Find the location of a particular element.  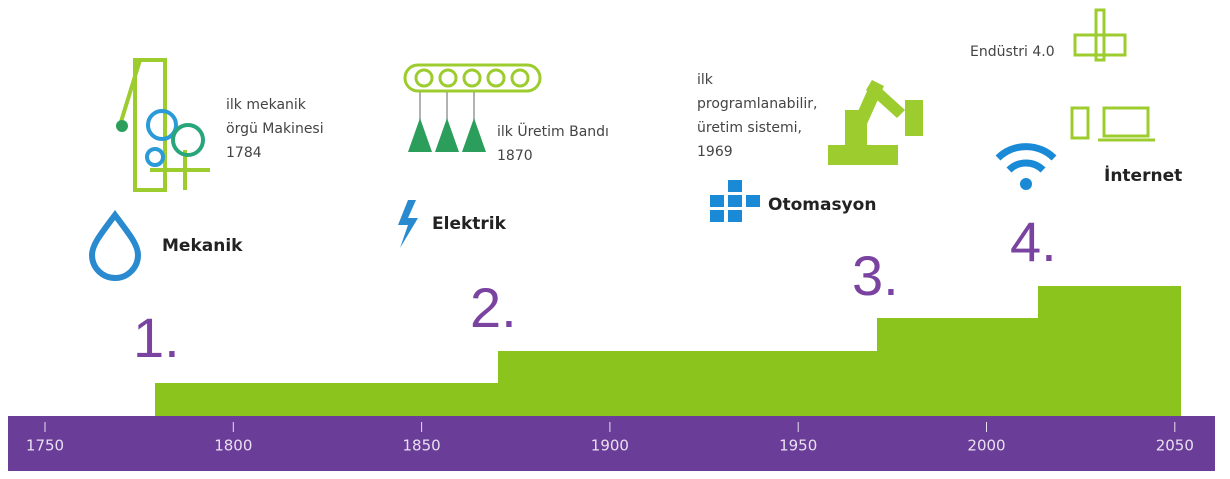

stage-label: Otomasyon is located at coordinates (822, 205).